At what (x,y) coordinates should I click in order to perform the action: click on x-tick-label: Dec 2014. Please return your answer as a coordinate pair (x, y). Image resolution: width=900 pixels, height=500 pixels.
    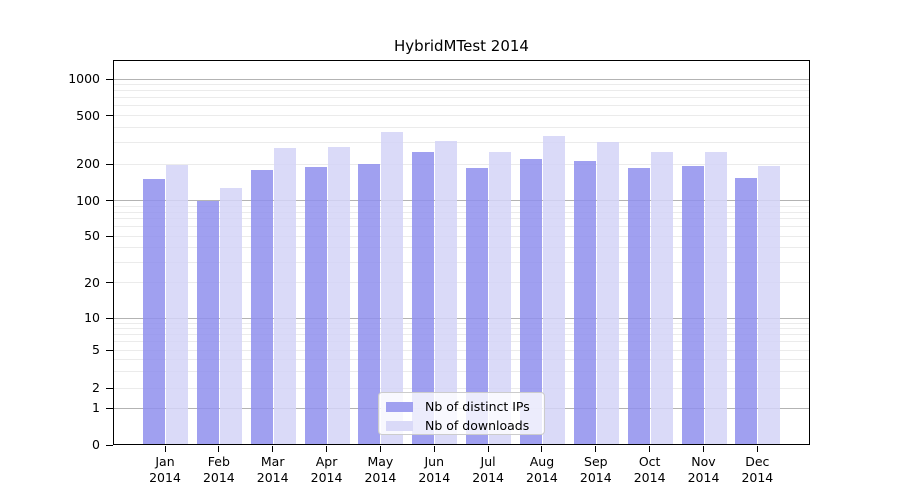
    Looking at the image, I should click on (757, 469).